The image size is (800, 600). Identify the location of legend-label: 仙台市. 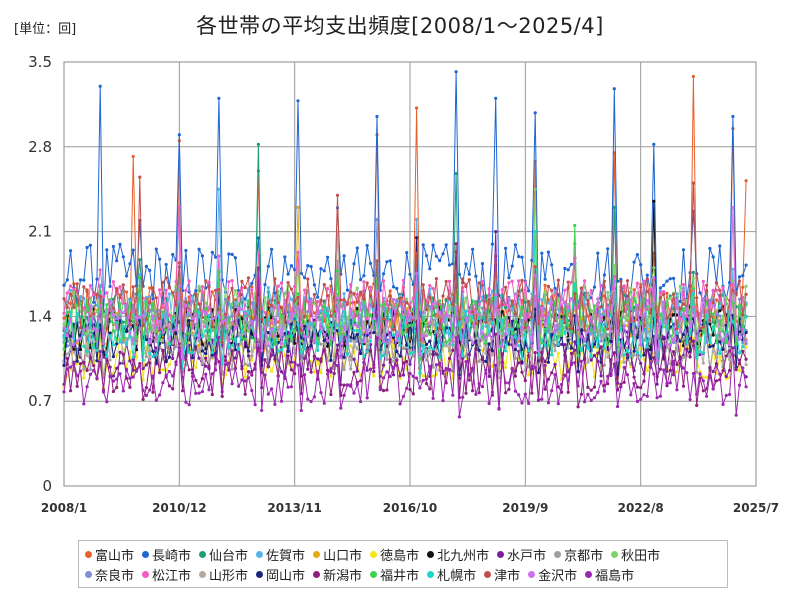
(229, 556).